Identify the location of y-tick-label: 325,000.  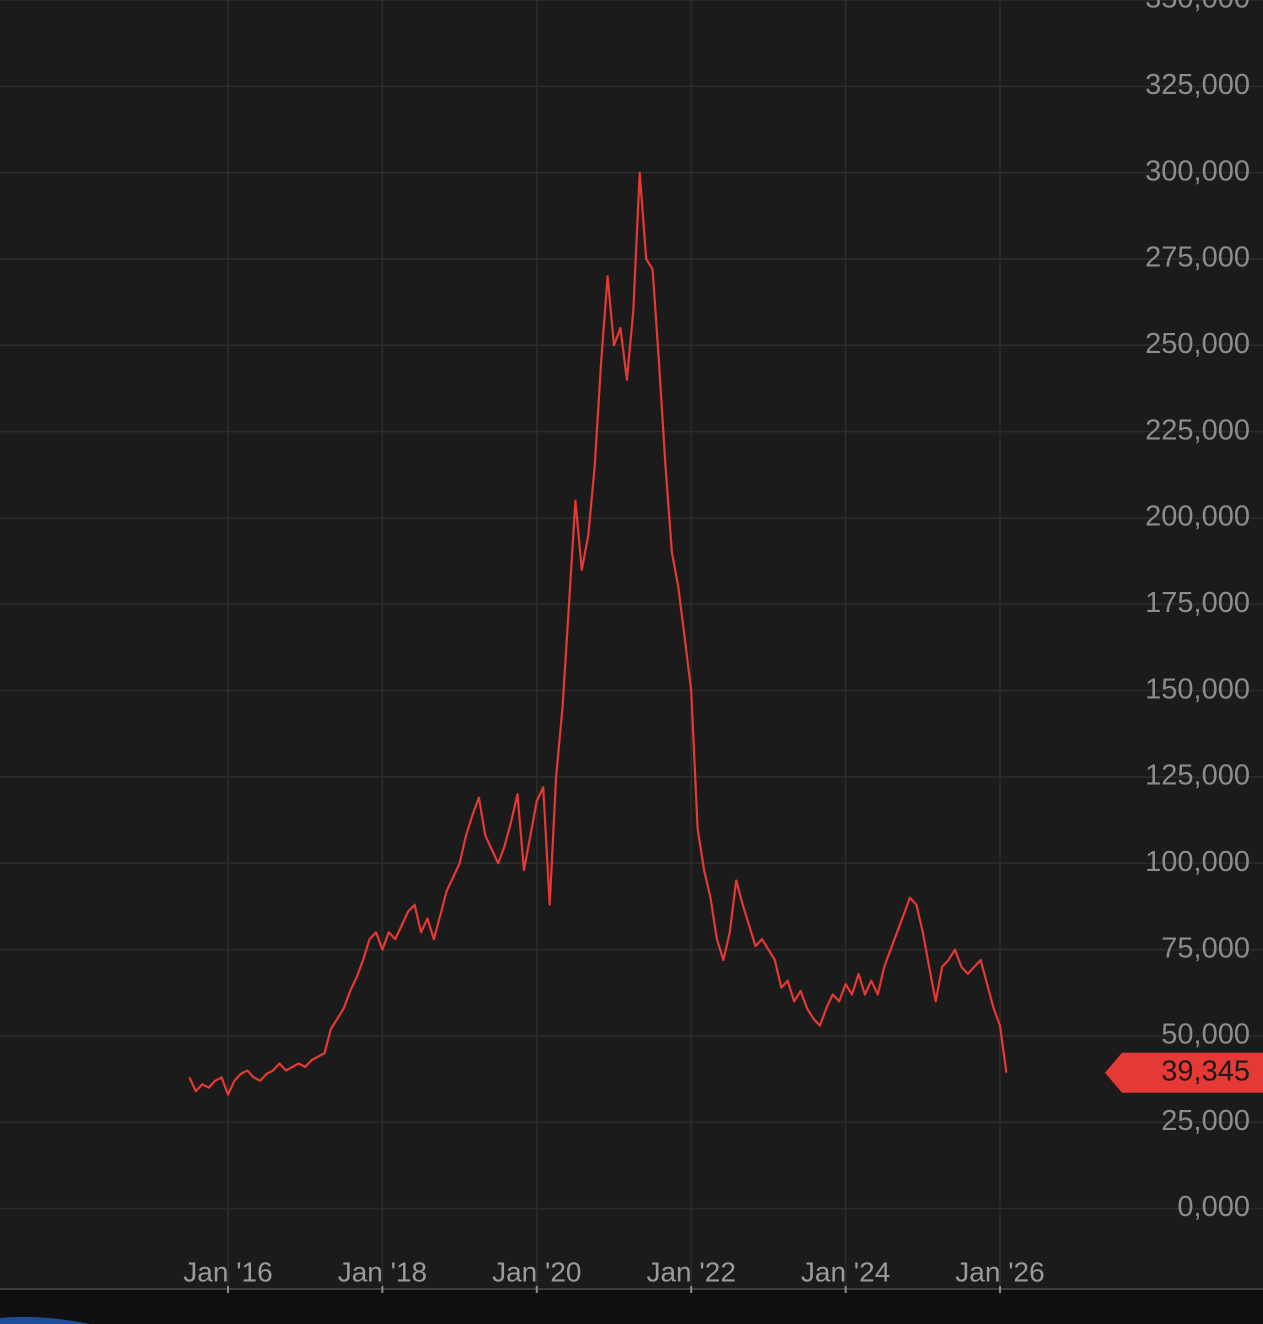
(1197, 85).